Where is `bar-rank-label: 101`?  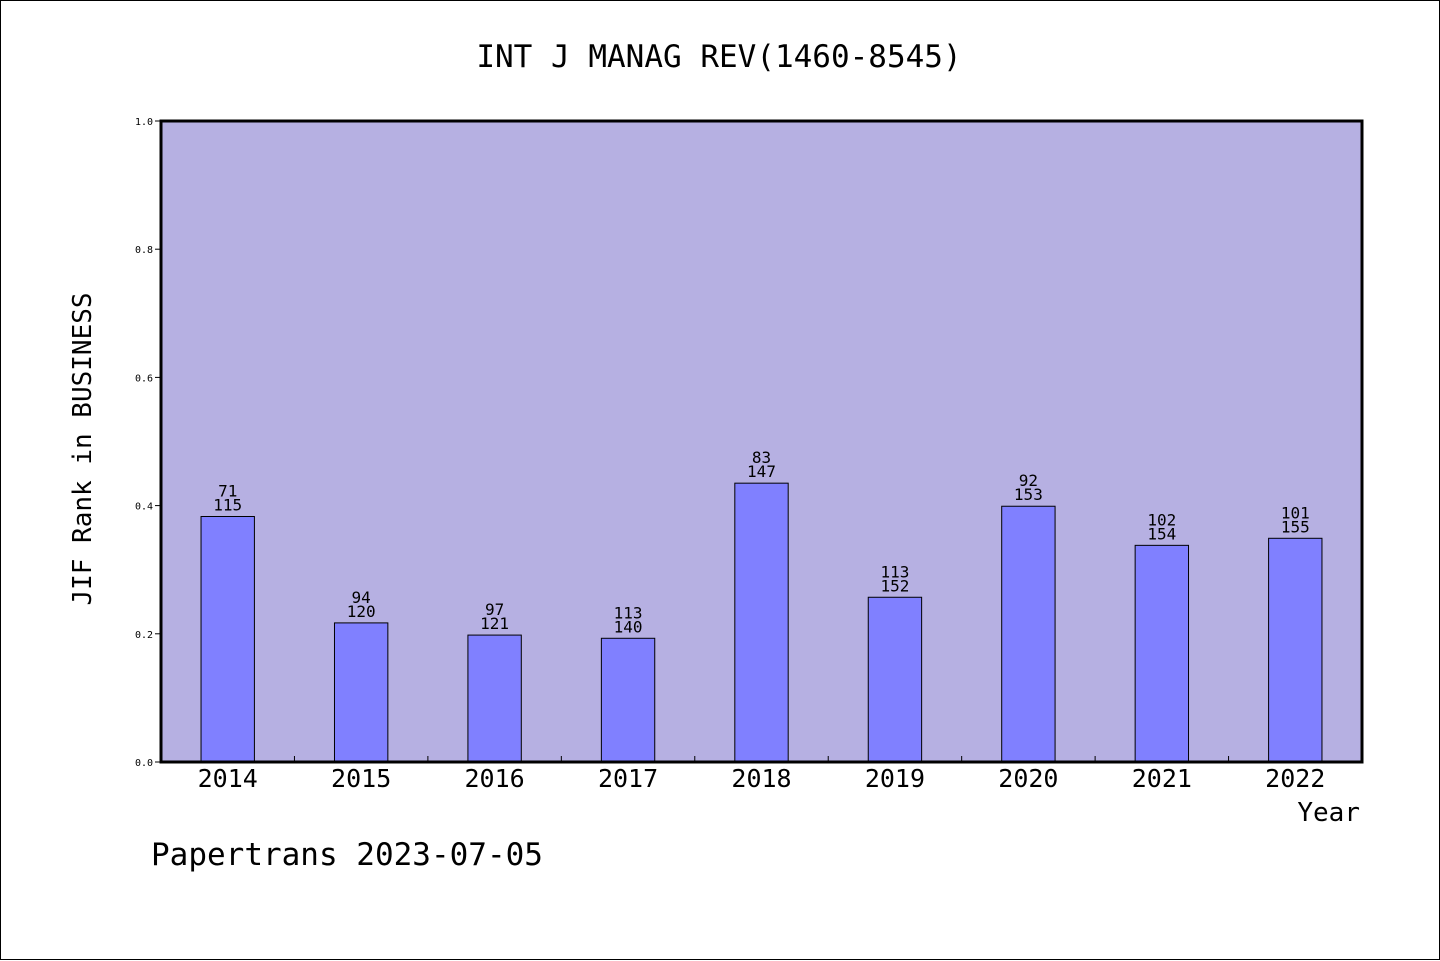
bar-rank-label: 101 is located at coordinates (1295, 512).